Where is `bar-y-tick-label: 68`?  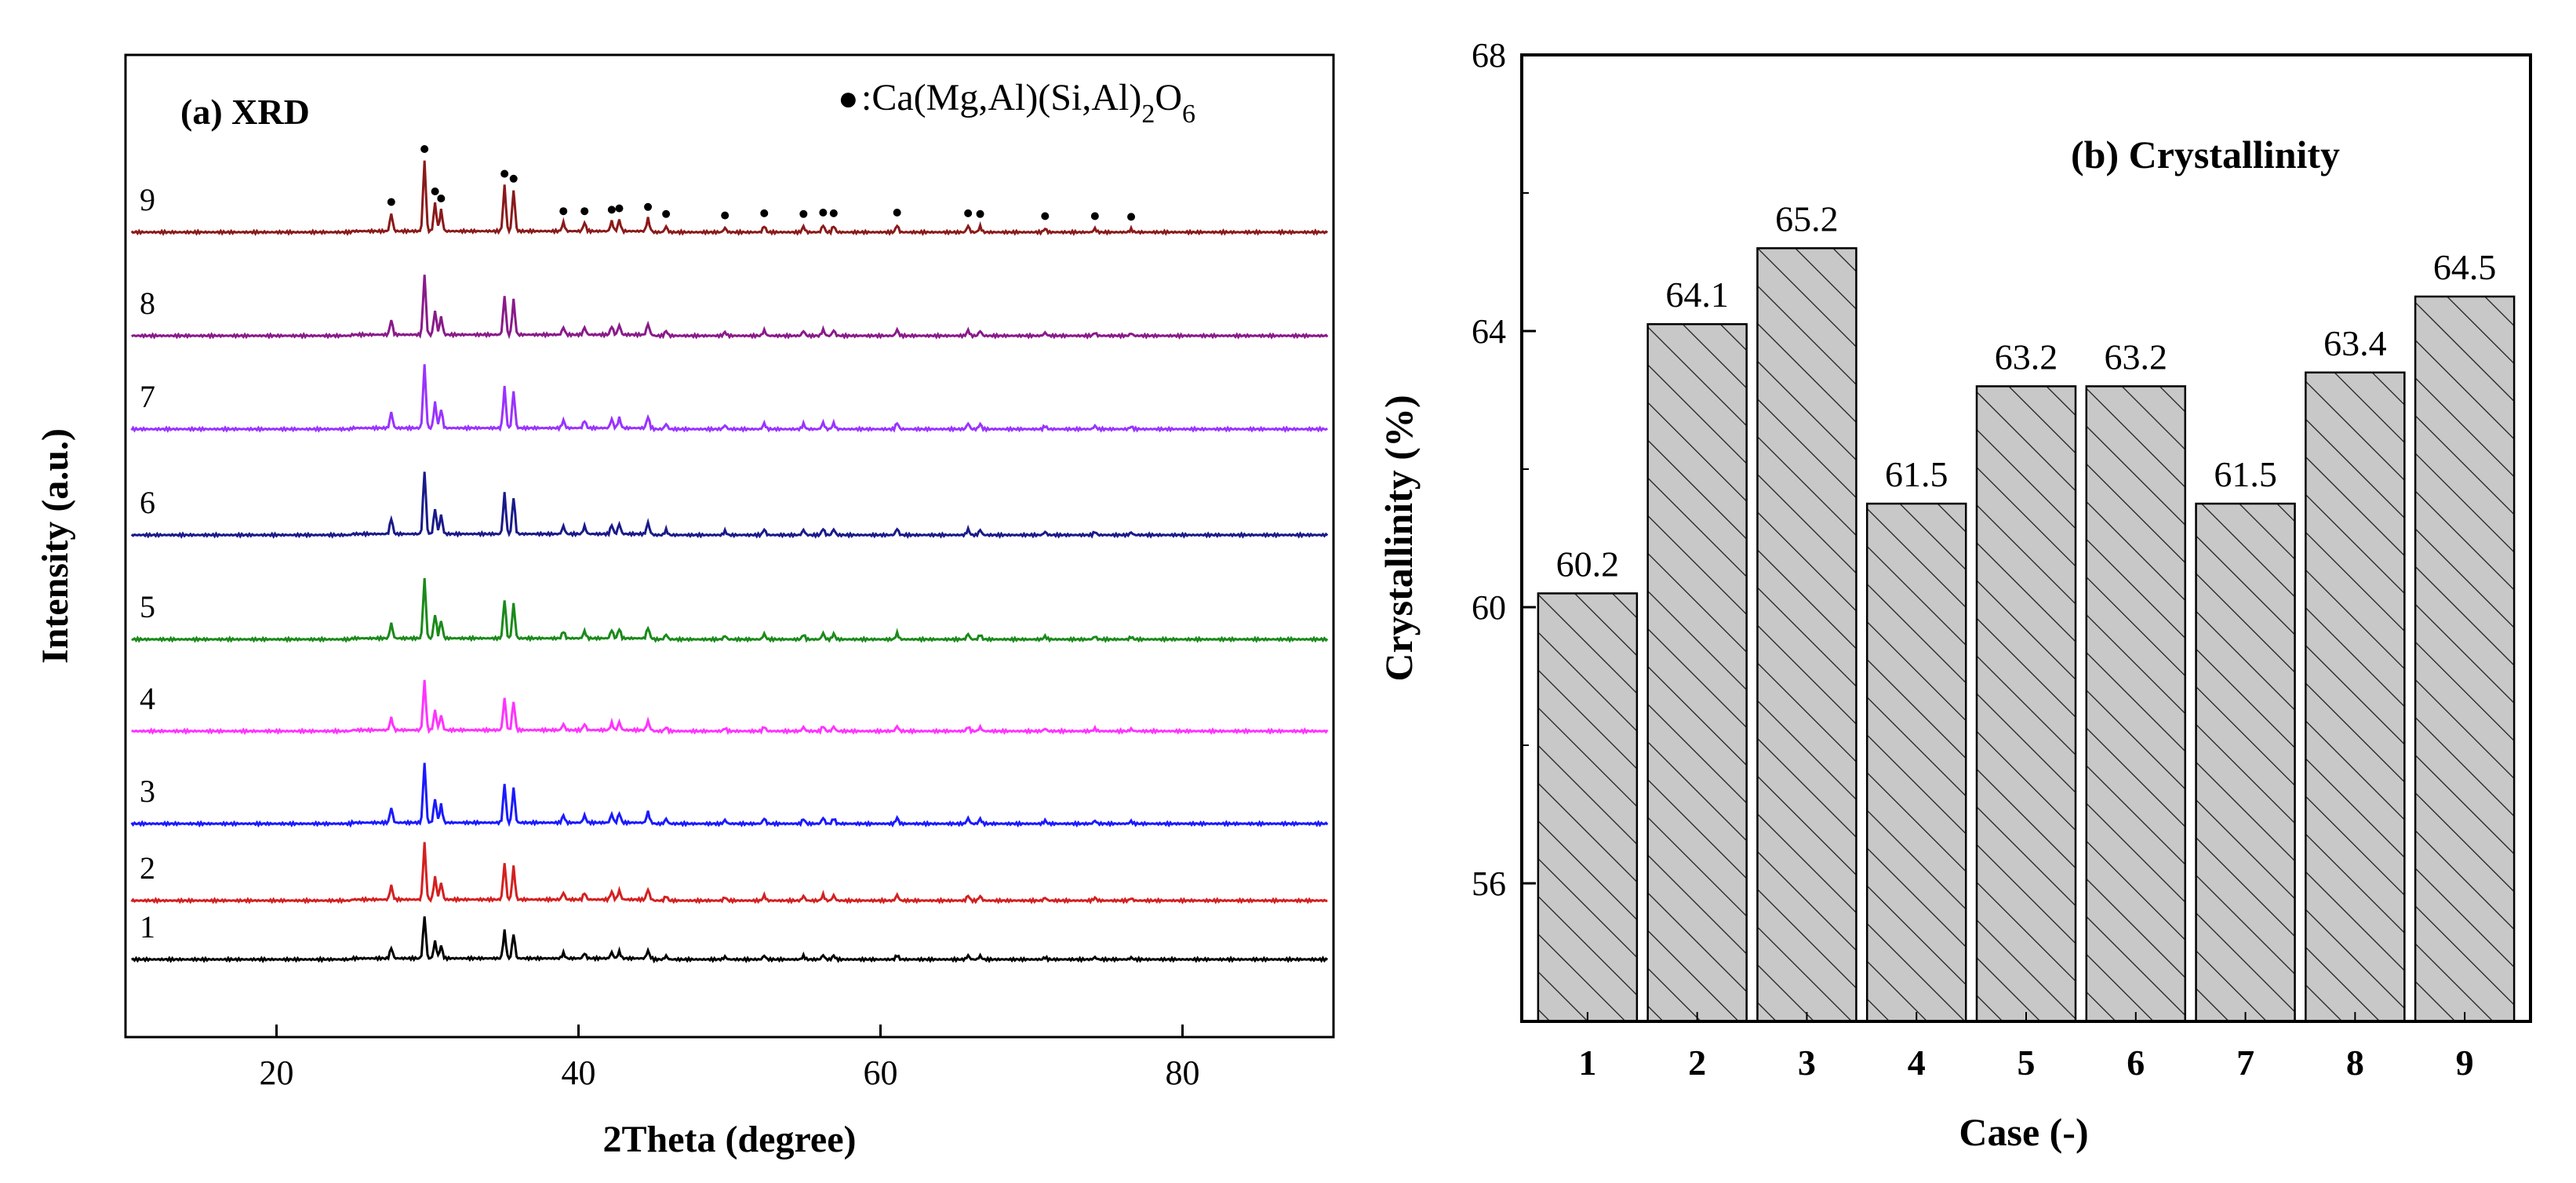 bar-y-tick-label: 68 is located at coordinates (1489, 55).